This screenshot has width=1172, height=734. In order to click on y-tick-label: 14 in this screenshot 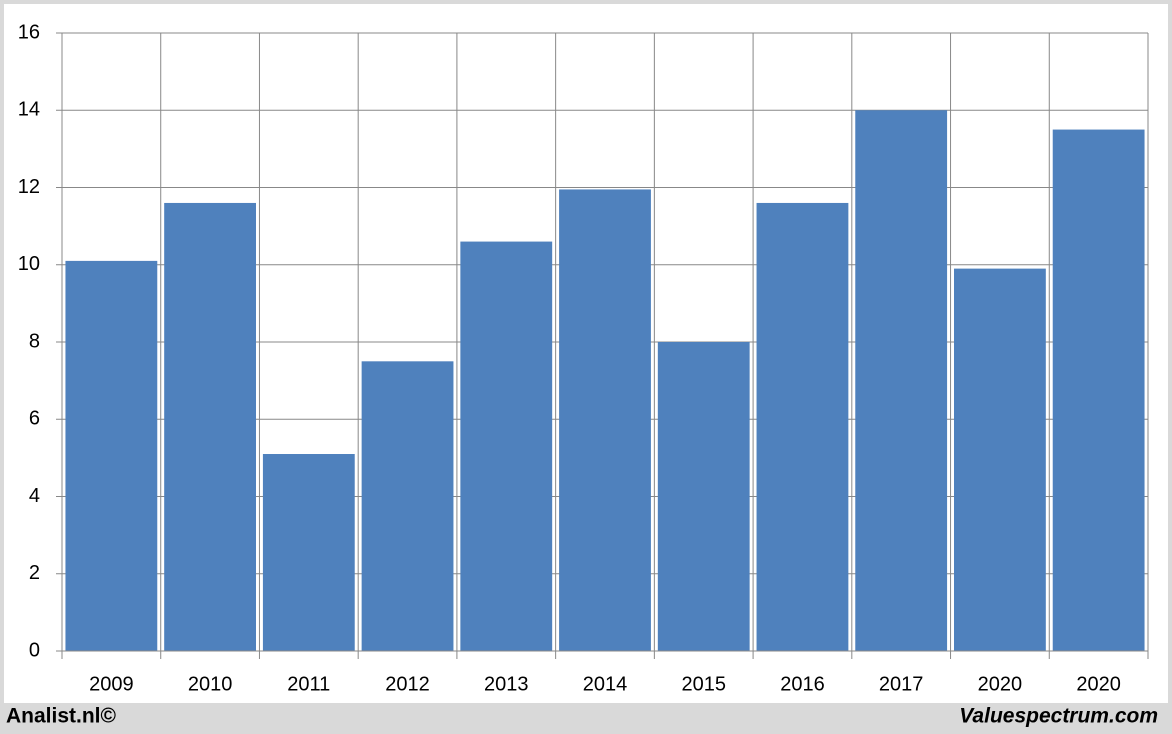, I will do `click(29, 110)`.